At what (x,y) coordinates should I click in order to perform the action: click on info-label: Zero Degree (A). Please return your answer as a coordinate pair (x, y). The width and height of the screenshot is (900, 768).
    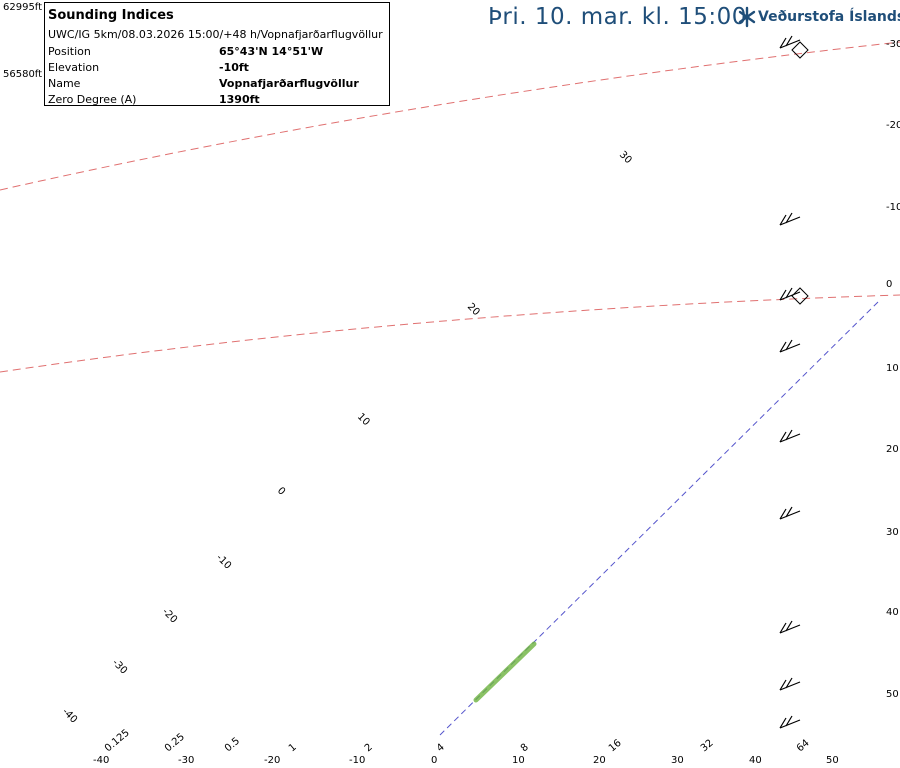
    Looking at the image, I should click on (92, 99).